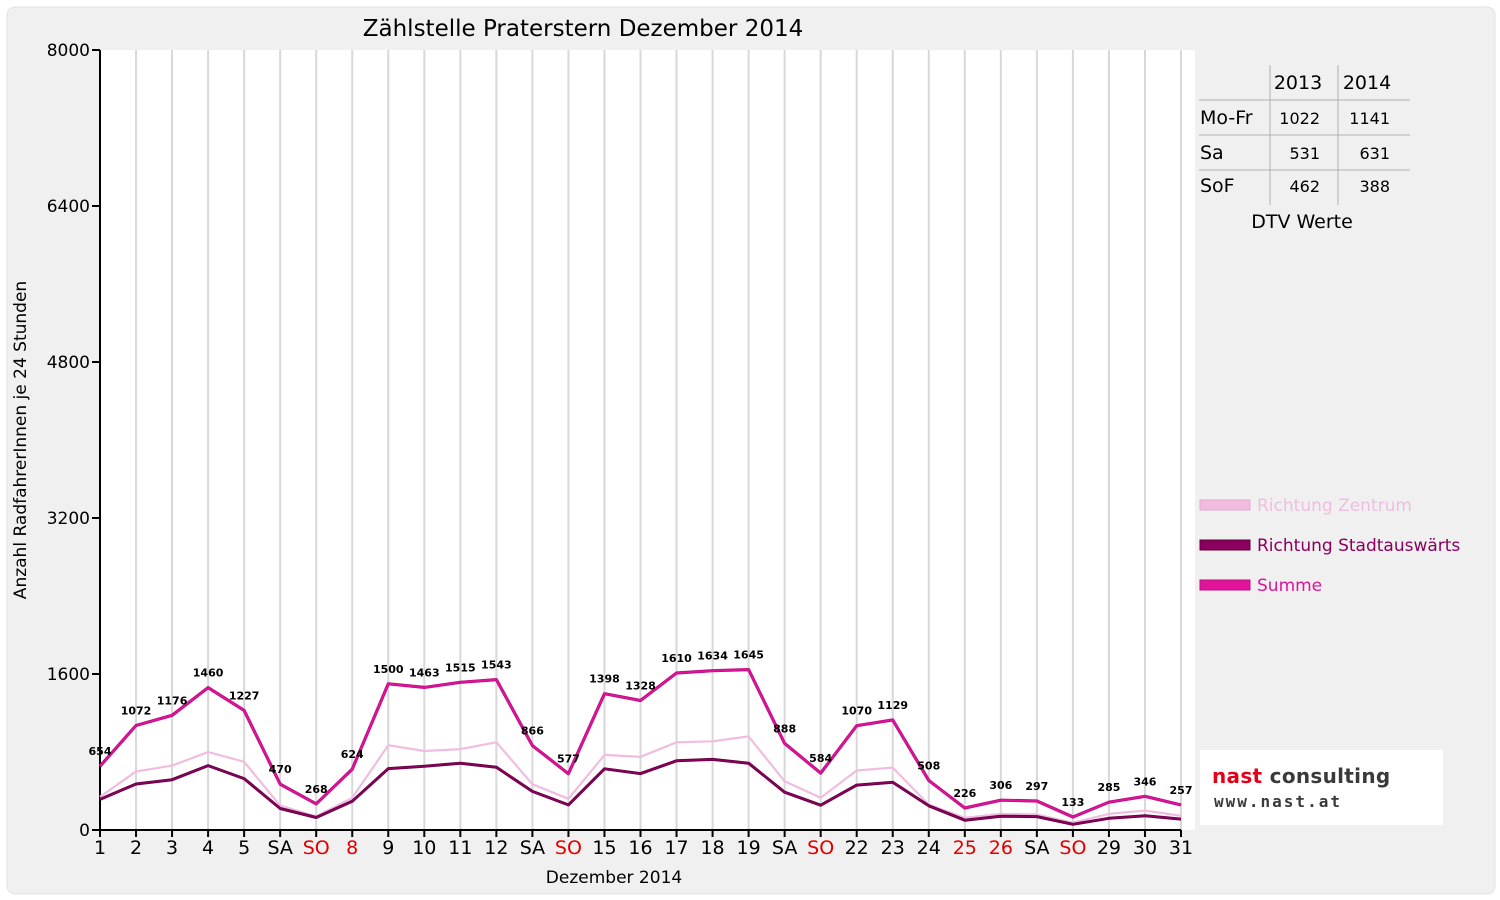 The height and width of the screenshot is (900, 1500). What do you see at coordinates (21, 440) in the screenshot?
I see `y-axis-label: Anzahl RadfahrerInnen je 24 Stunden` at bounding box center [21, 440].